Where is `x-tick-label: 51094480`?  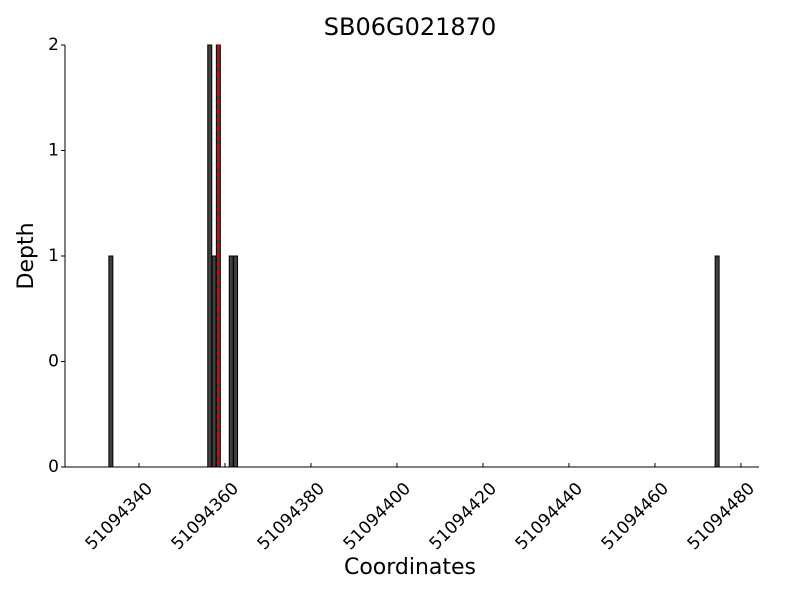 x-tick-label: 51094480 is located at coordinates (721, 516).